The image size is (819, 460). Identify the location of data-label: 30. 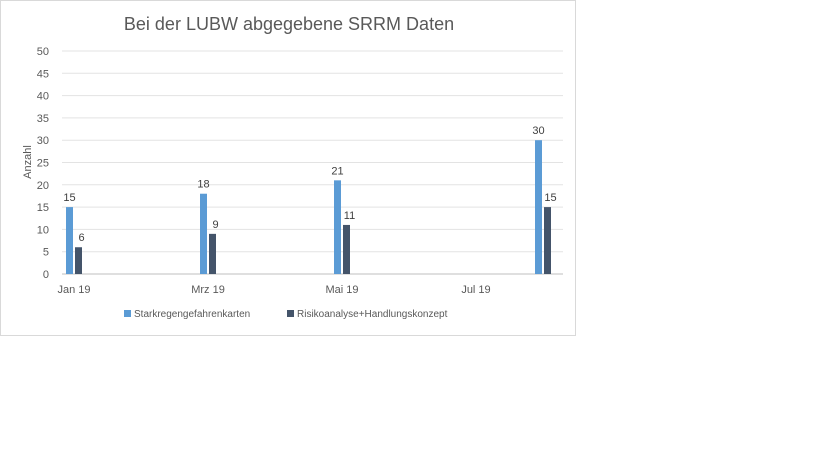
(538, 131).